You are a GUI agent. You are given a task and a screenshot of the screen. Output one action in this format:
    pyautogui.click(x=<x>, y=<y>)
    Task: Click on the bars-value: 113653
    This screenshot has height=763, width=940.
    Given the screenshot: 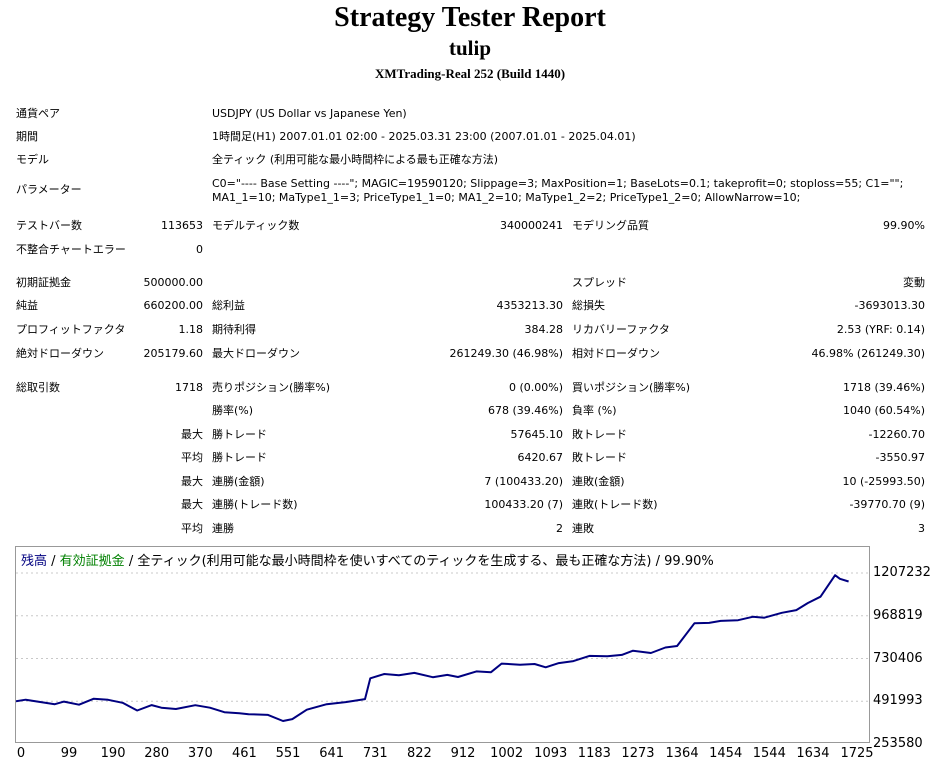 What is the action you would take?
    pyautogui.click(x=182, y=225)
    